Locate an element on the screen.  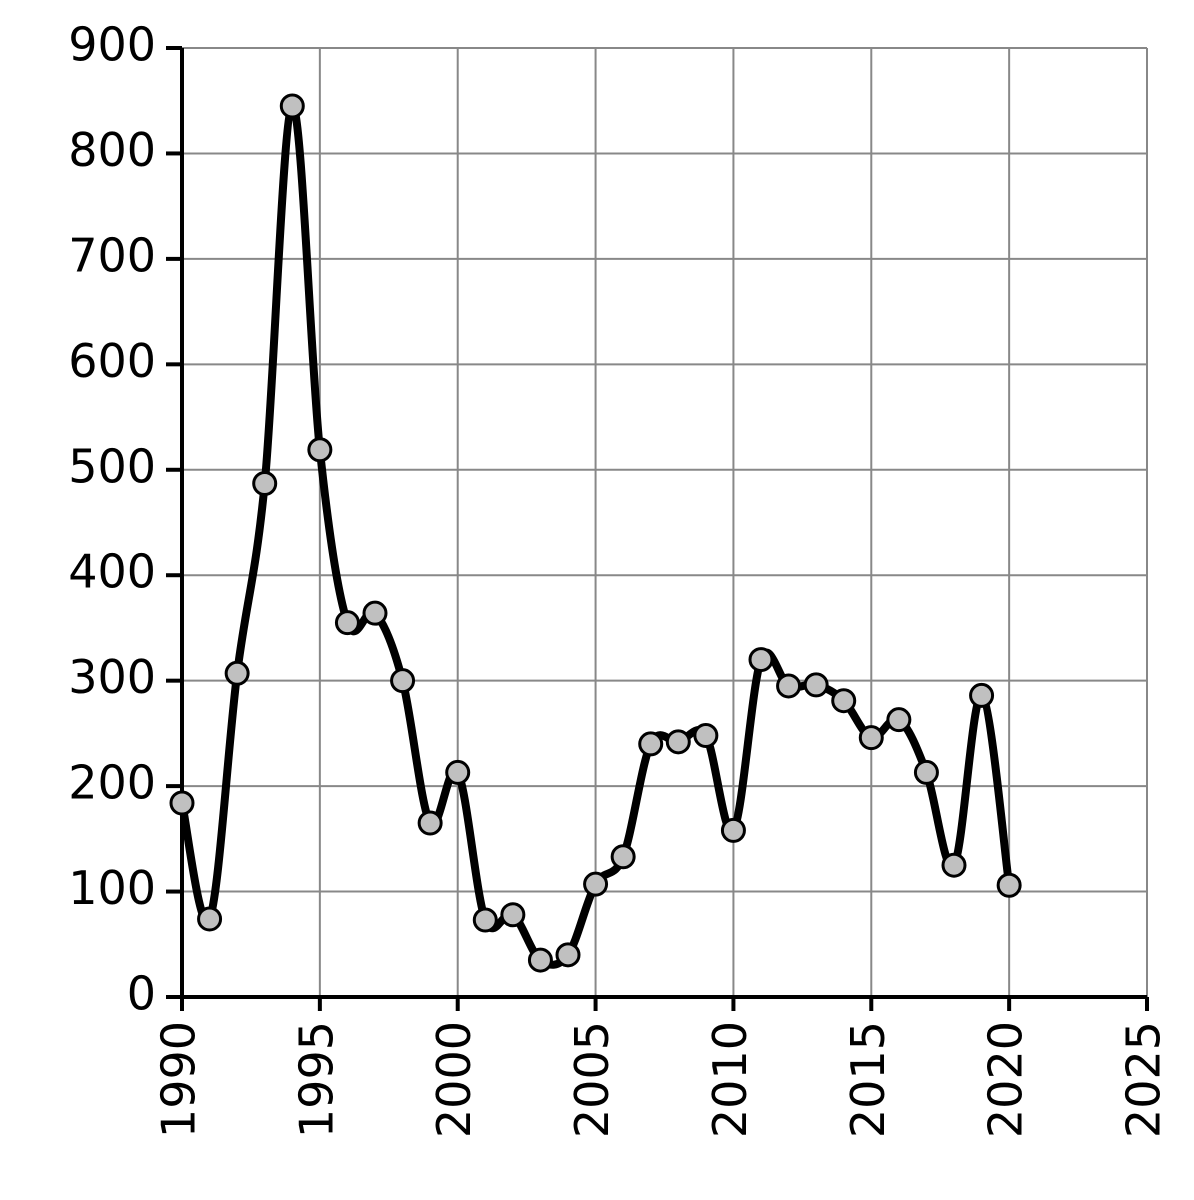
y-tick-label: 400 is located at coordinates (112, 572).